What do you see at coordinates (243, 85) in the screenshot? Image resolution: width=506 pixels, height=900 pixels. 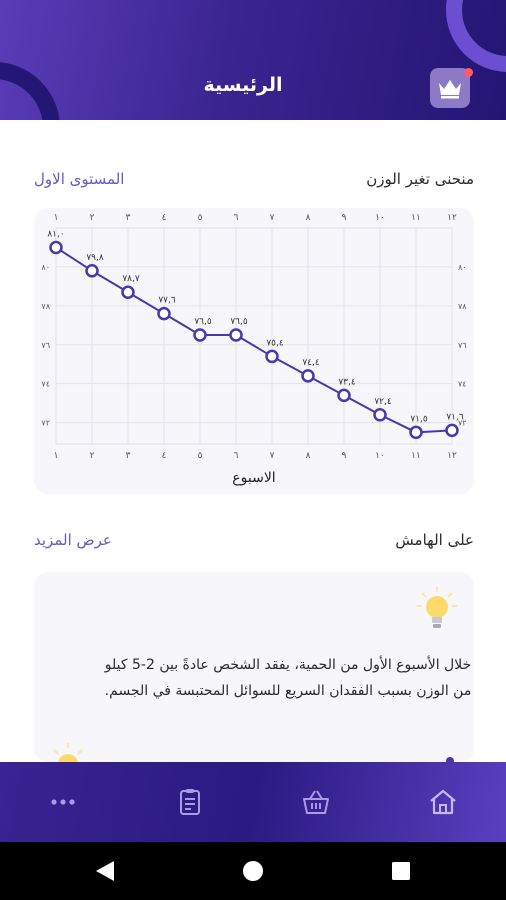 I see `page-title: الرئيسية` at bounding box center [243, 85].